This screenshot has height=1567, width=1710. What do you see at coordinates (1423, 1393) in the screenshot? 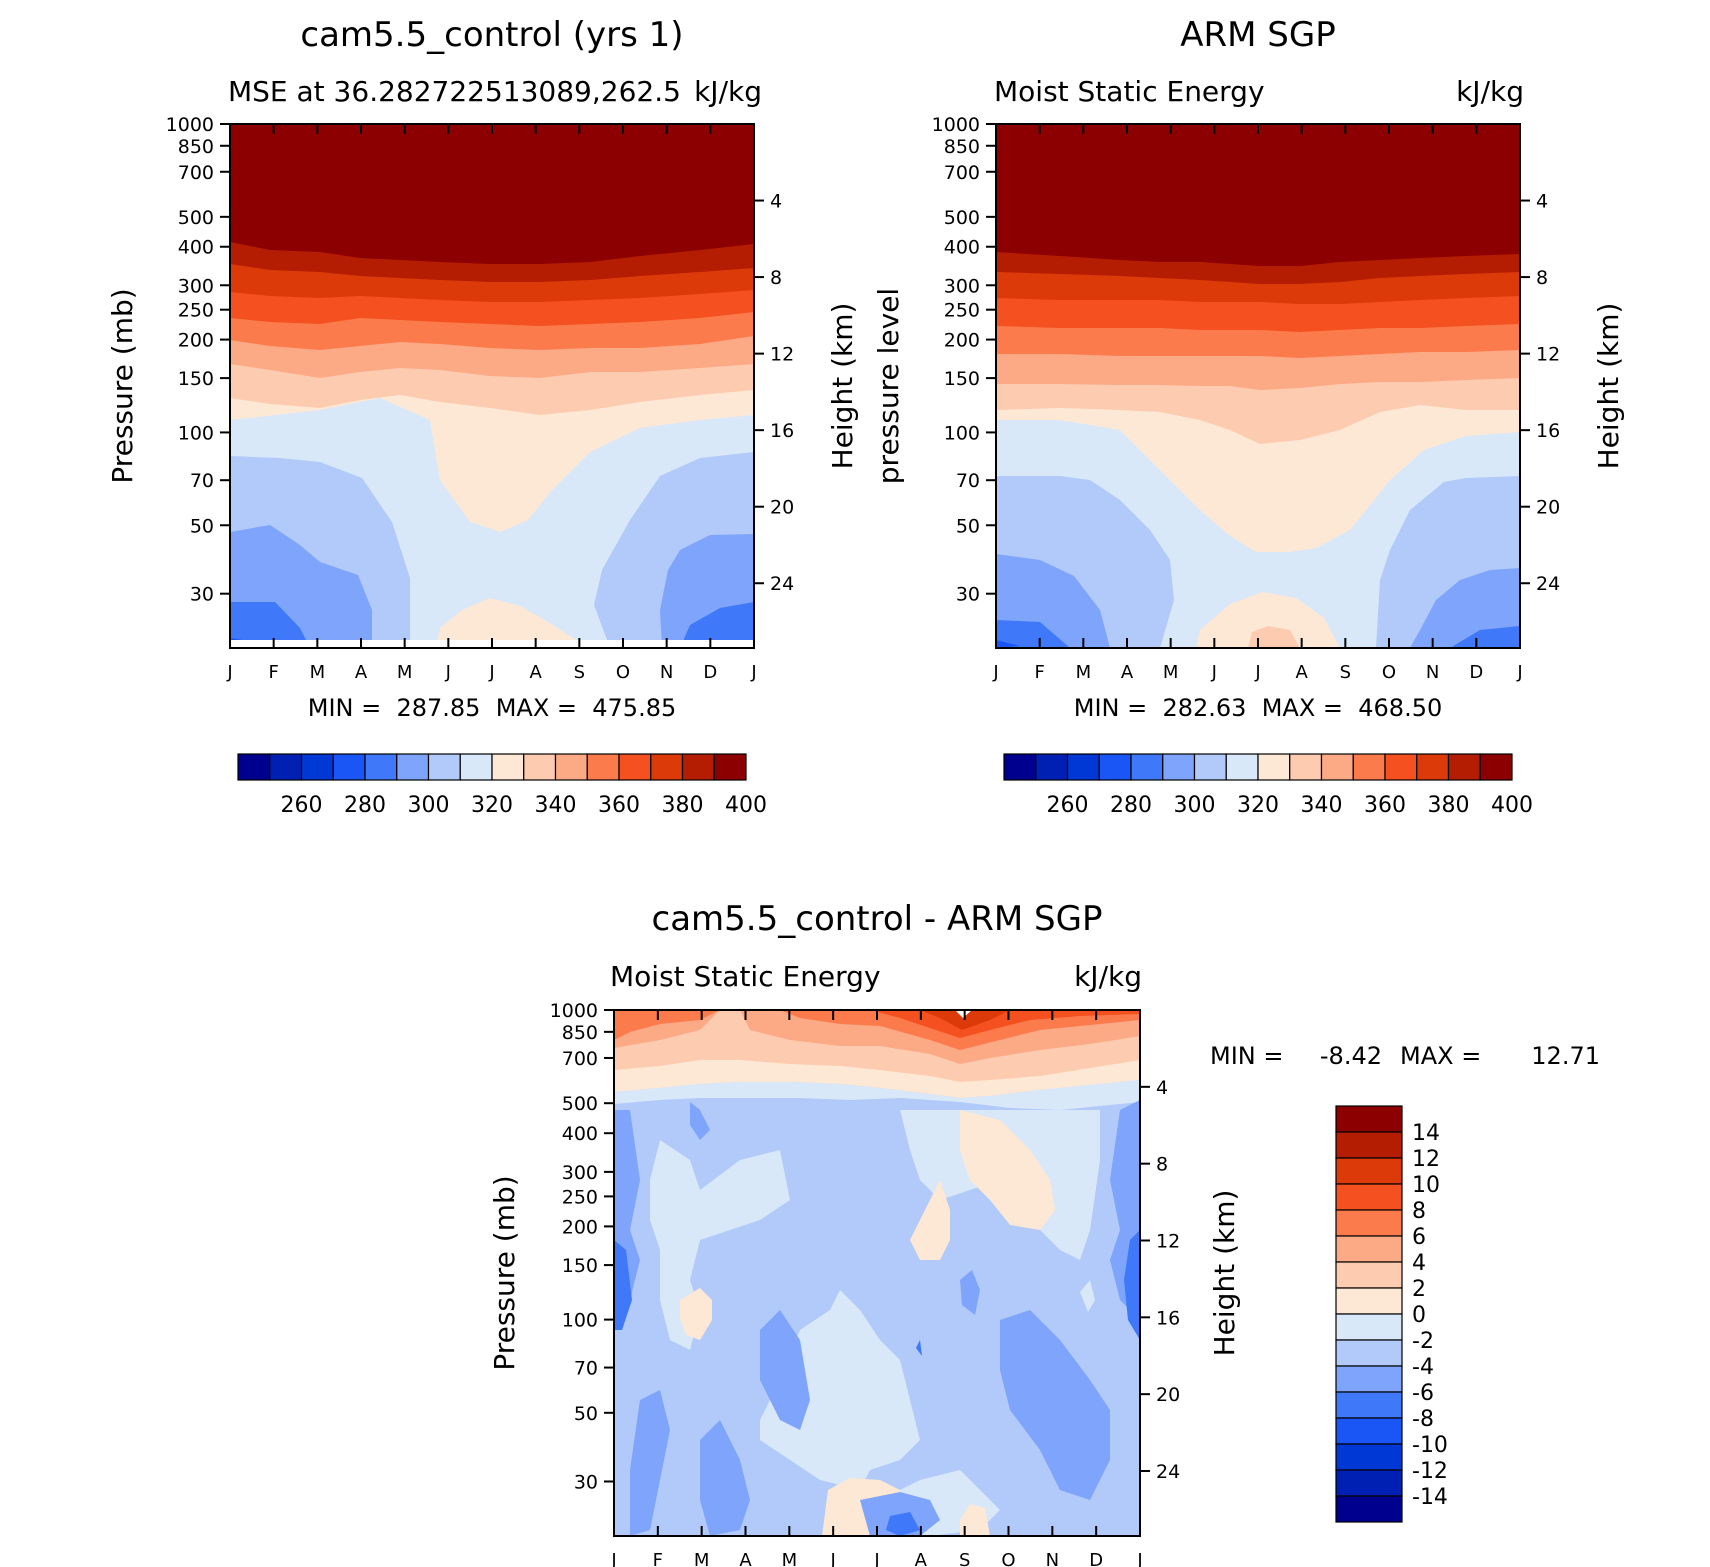
I see `colorbar-label: -6` at bounding box center [1423, 1393].